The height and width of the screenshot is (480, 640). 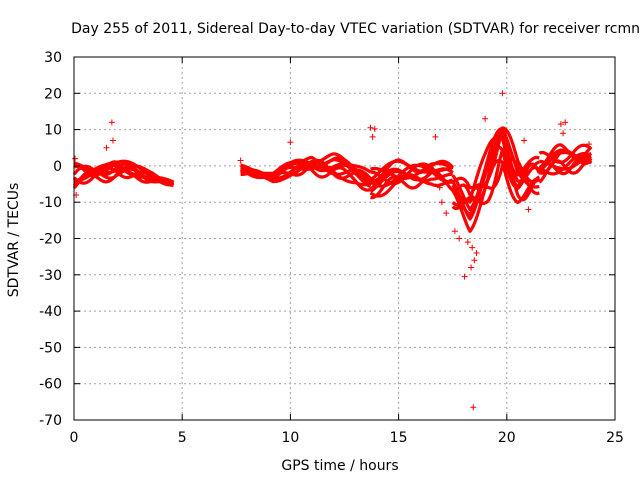 What do you see at coordinates (50, 385) in the screenshot?
I see `y-tick-label: -60` at bounding box center [50, 385].